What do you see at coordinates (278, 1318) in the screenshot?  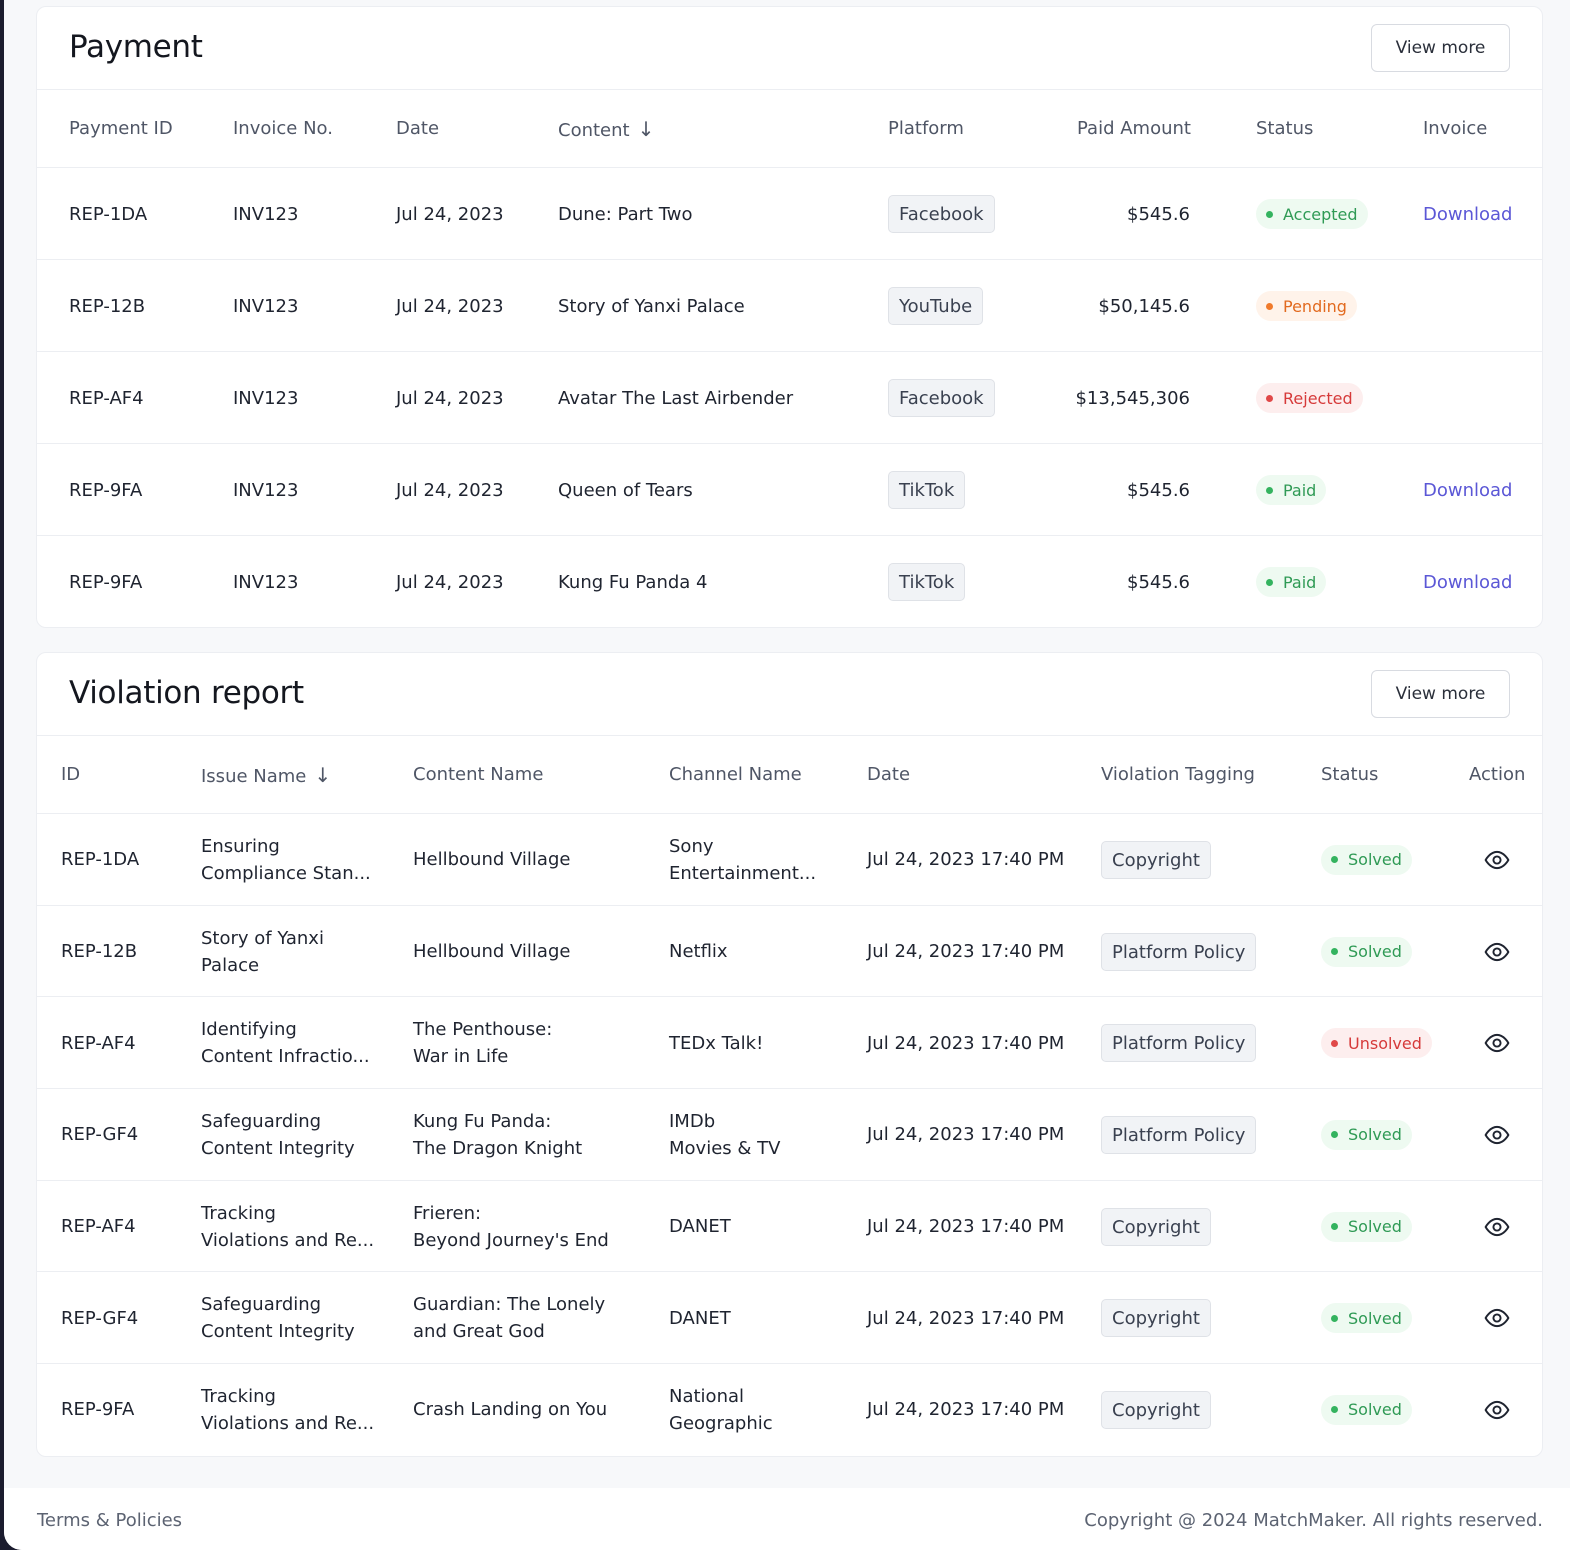 I see `issue-name-cell-text: Safeguarding Content Integrity` at bounding box center [278, 1318].